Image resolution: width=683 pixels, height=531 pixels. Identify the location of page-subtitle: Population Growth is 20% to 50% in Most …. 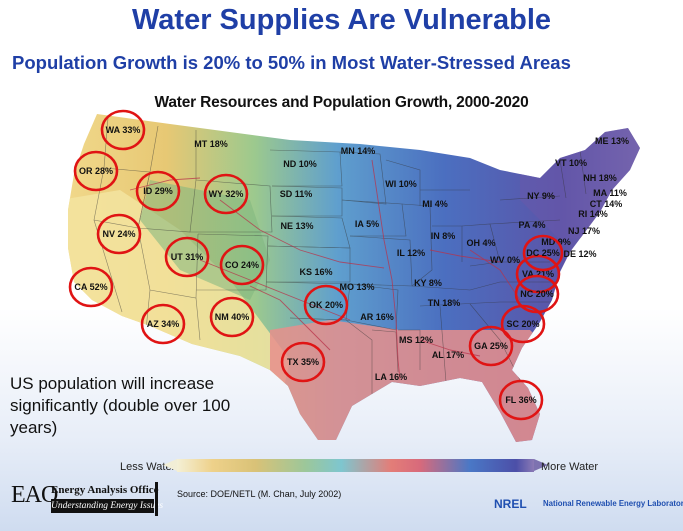
(291, 62).